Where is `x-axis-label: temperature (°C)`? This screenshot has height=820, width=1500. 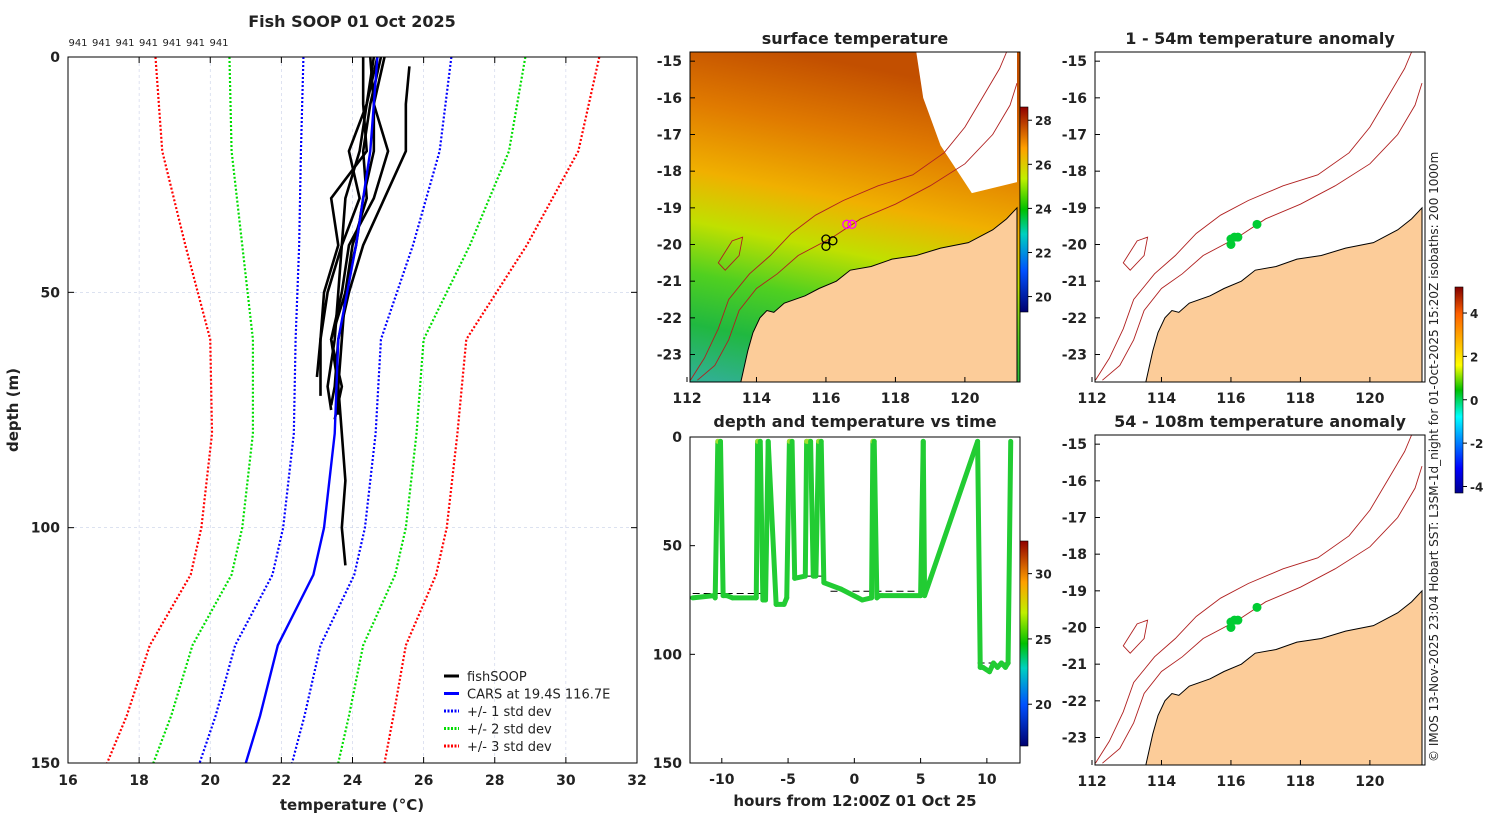 x-axis-label: temperature (°C) is located at coordinates (352, 805).